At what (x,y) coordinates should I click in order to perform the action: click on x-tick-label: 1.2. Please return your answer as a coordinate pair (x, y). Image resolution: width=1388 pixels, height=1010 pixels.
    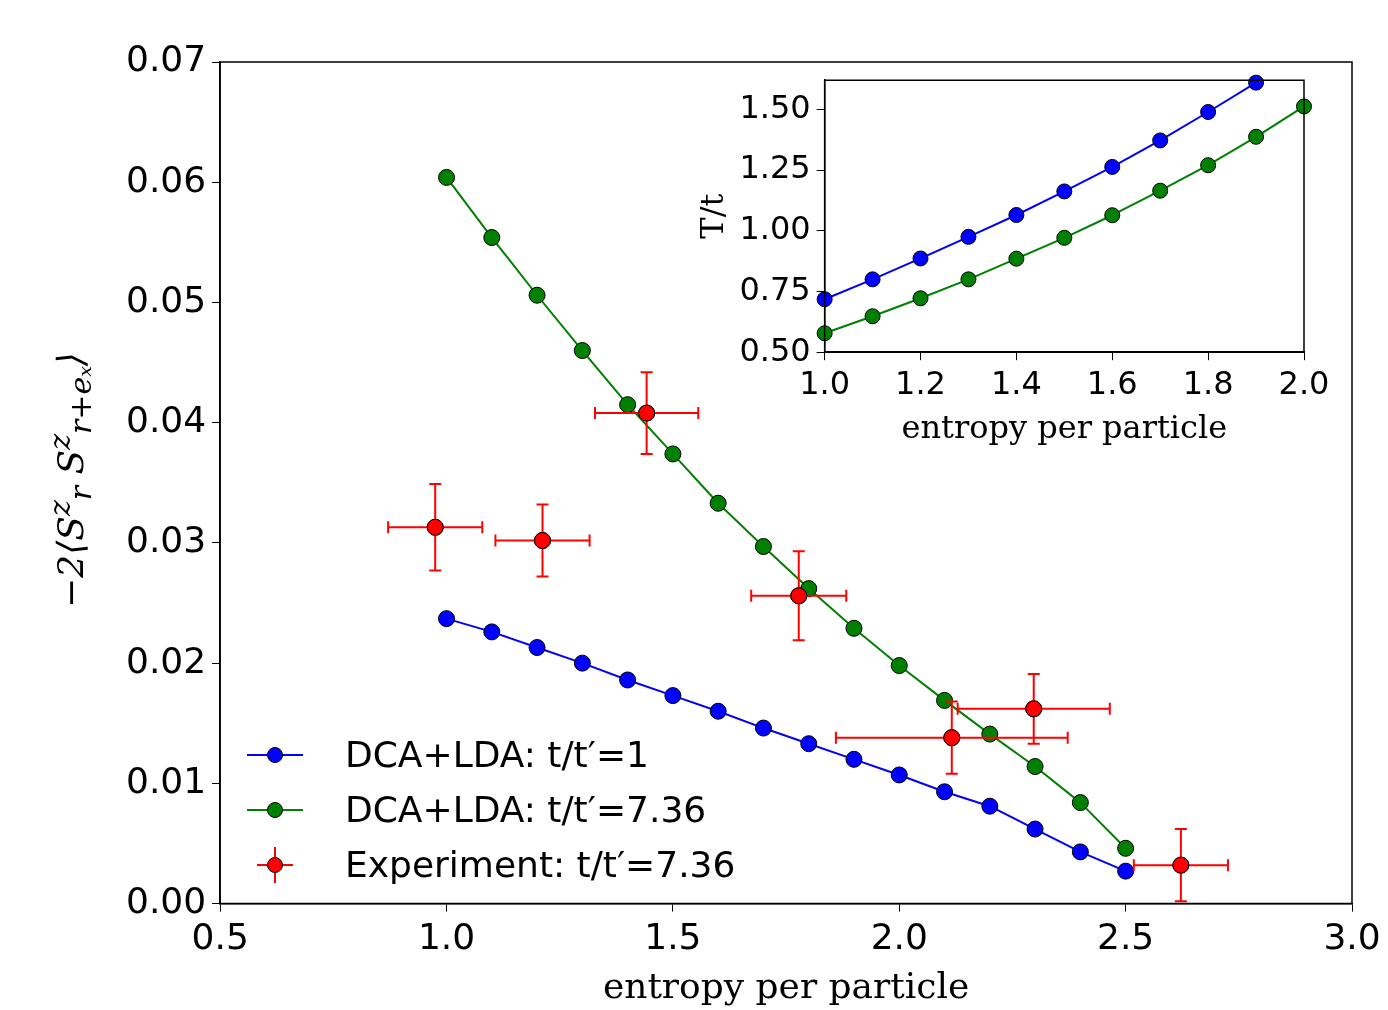
    Looking at the image, I should click on (920, 382).